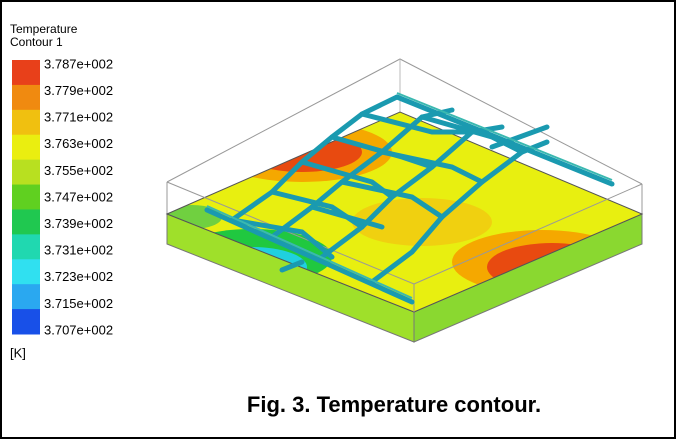 The width and height of the screenshot is (676, 439). I want to click on legend-subtitle: Contour 1, so click(36, 42).